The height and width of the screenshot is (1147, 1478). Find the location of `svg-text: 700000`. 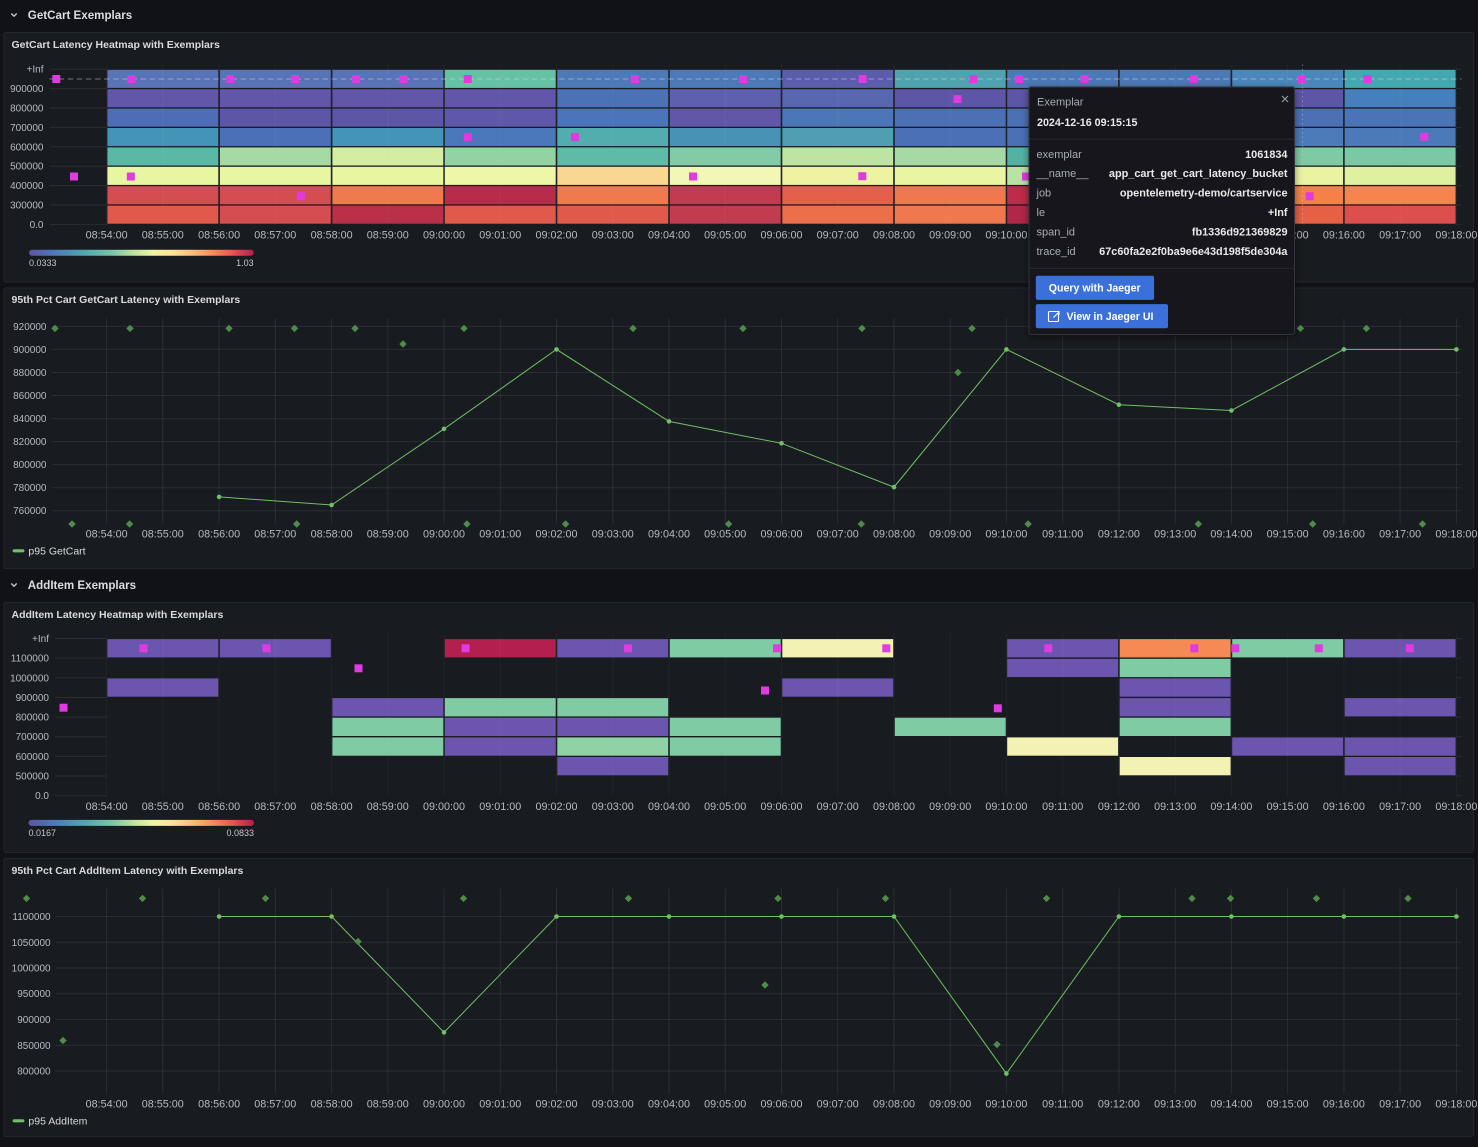

svg-text: 700000 is located at coordinates (27, 128).